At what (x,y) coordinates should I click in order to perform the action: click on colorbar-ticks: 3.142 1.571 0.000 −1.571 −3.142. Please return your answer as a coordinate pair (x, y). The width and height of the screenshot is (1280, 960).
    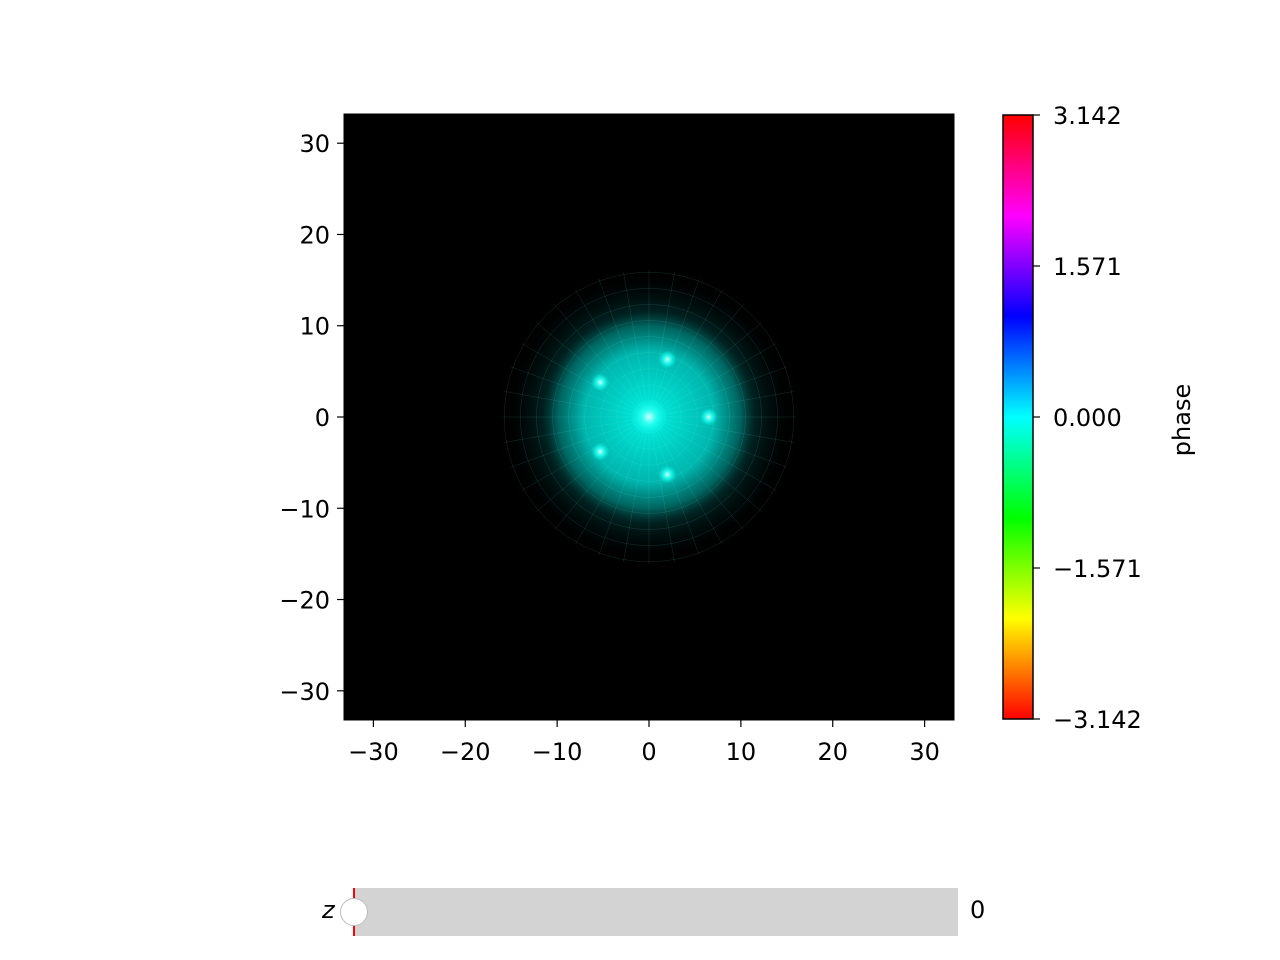
    Looking at the image, I should click on (1087, 418).